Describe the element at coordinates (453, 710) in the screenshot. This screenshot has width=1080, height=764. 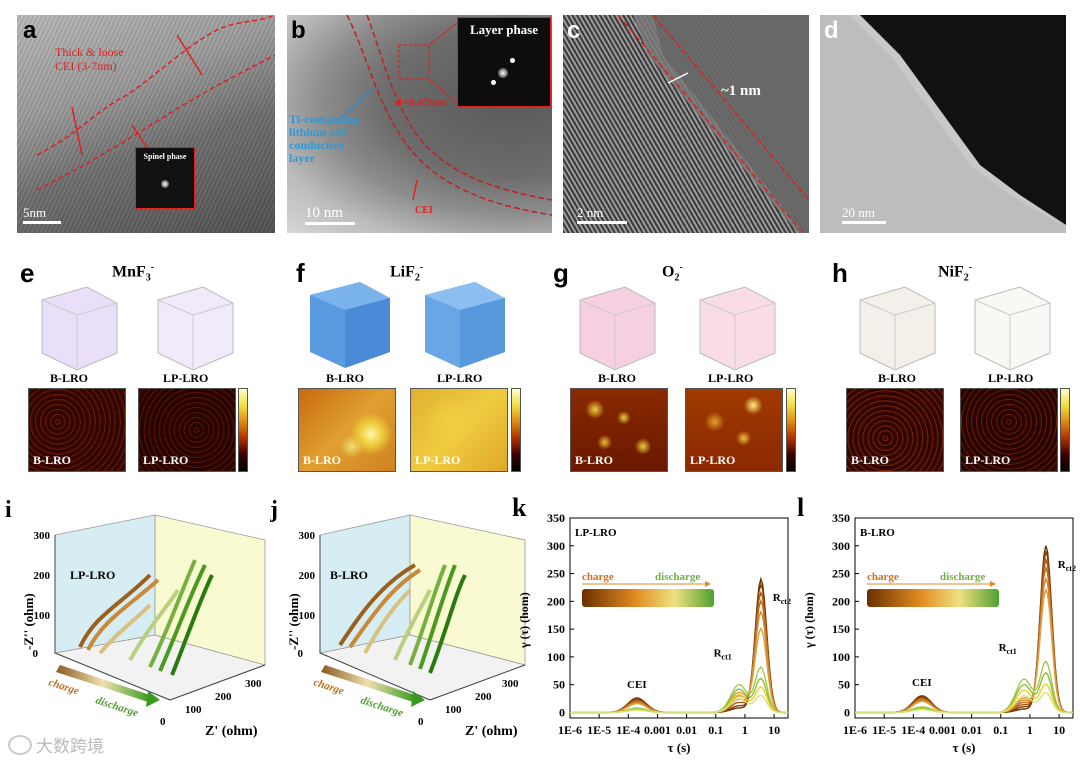
I see `panel-j-xt1: 100` at that location.